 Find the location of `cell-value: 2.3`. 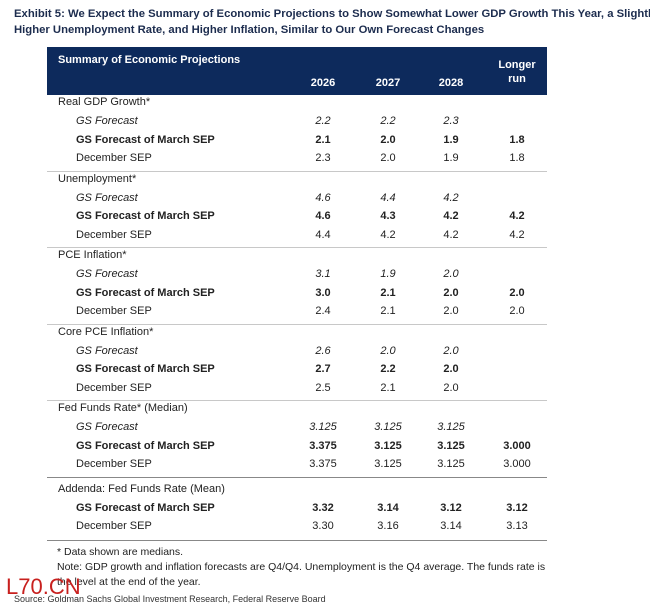

cell-value: 2.3 is located at coordinates (451, 121).